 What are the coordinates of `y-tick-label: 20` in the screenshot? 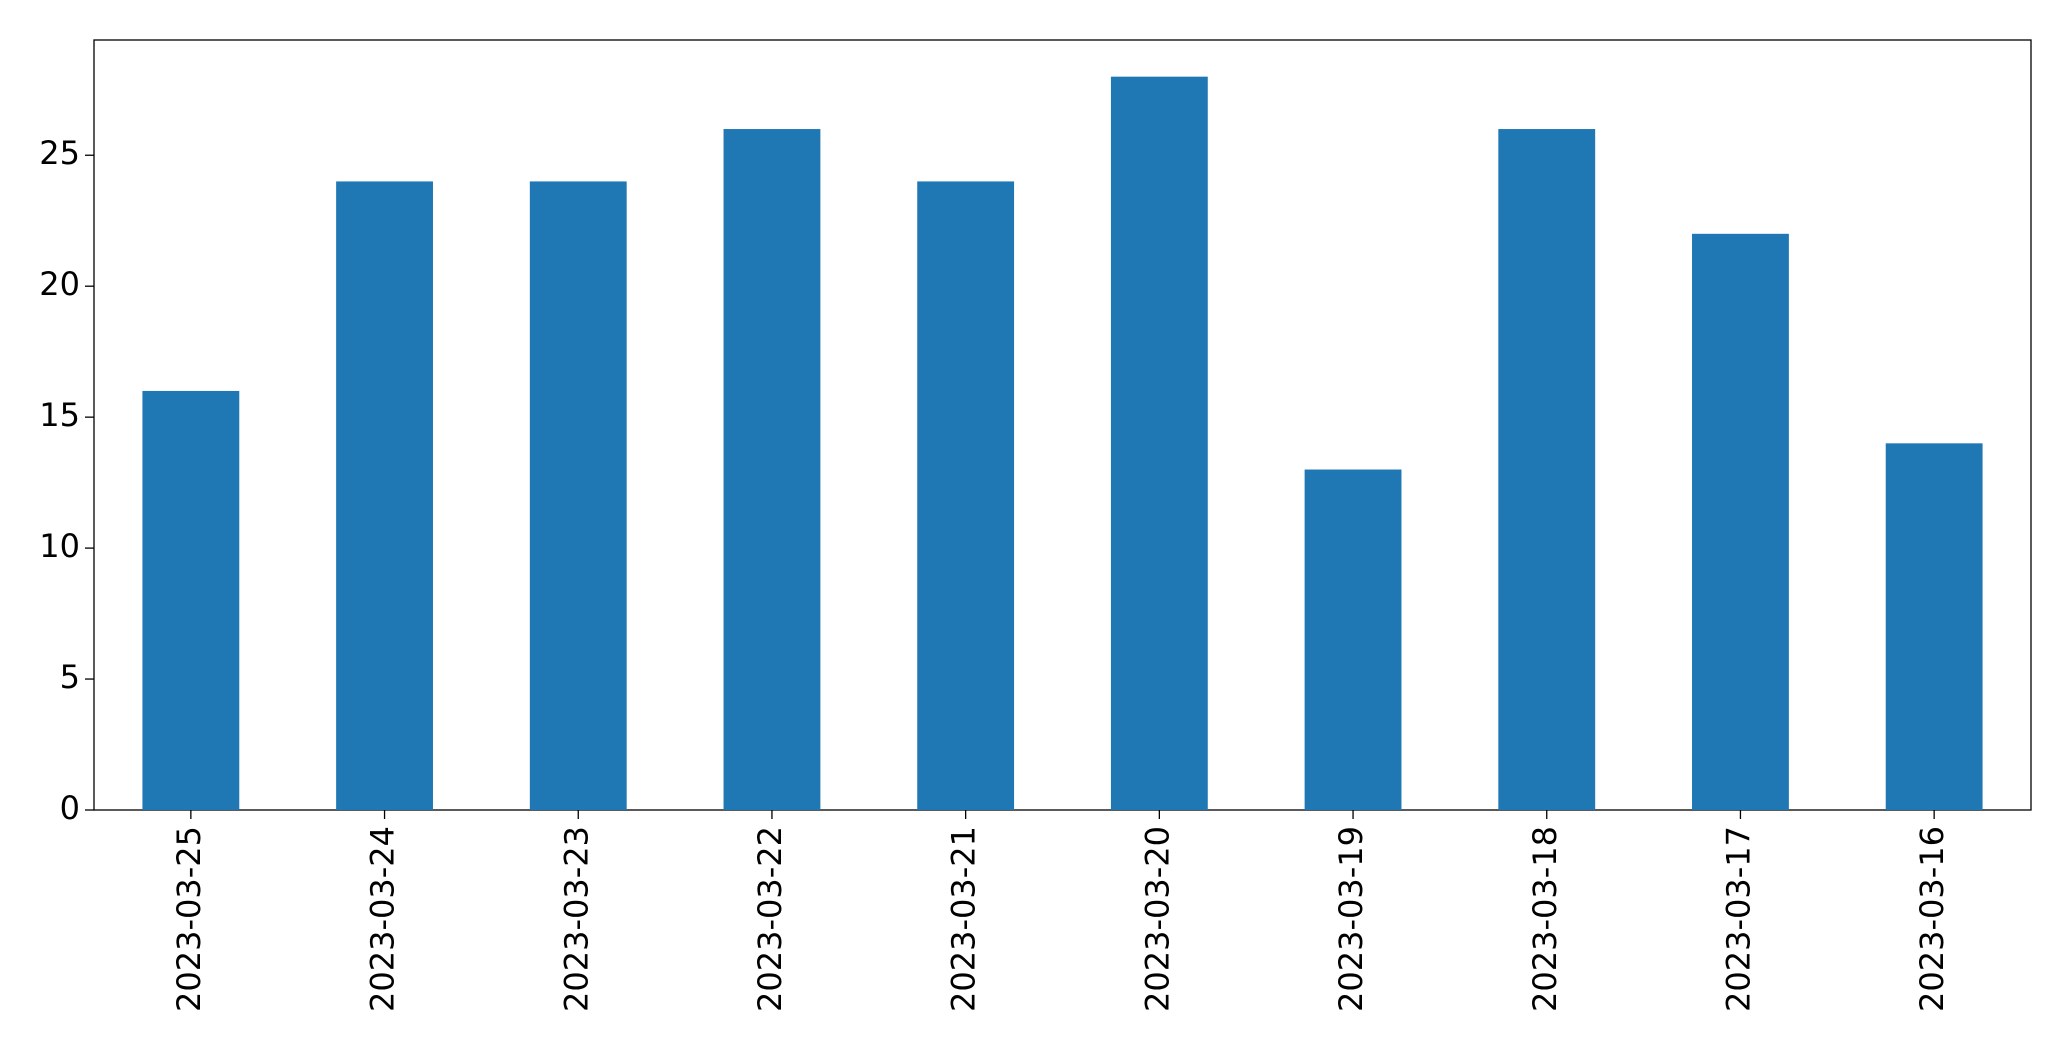 It's located at (59, 284).